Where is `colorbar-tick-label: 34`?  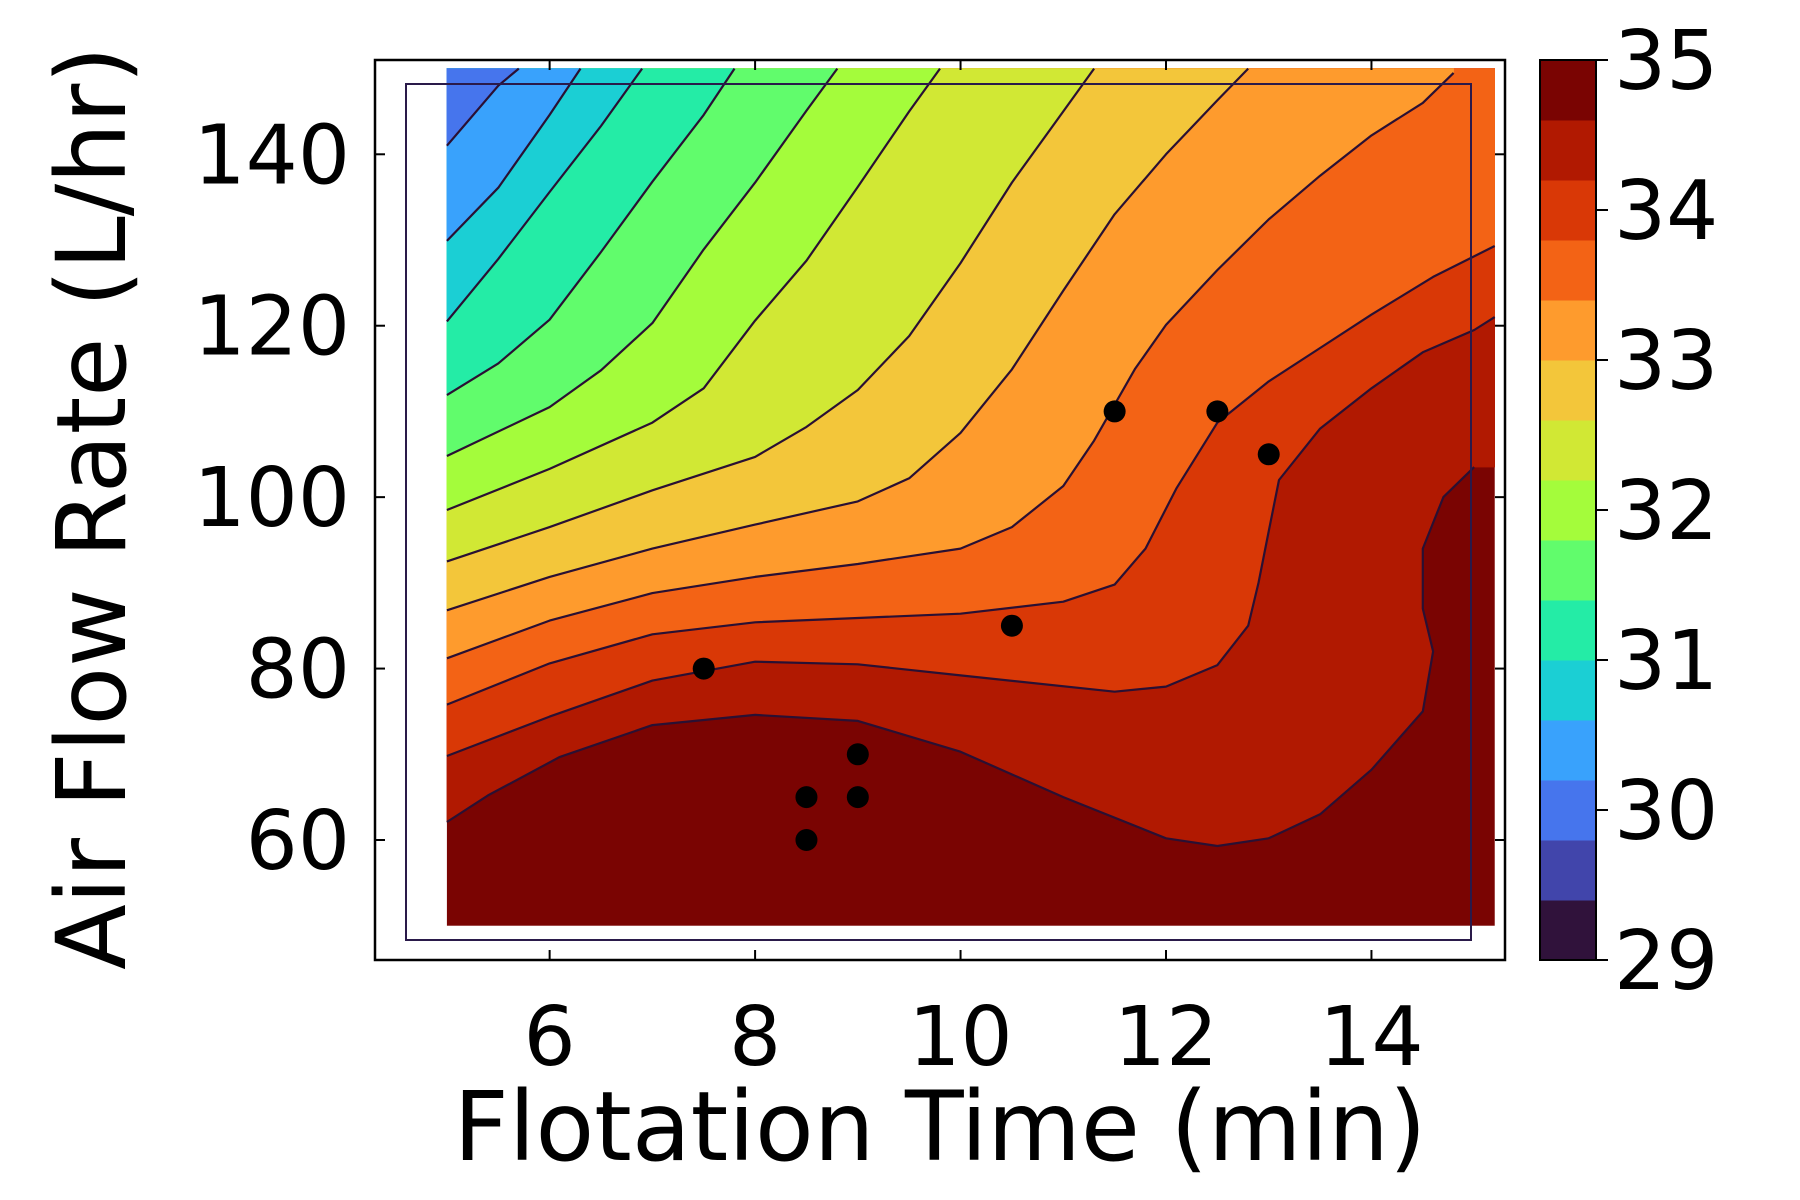 colorbar-tick-label: 34 is located at coordinates (1666, 211).